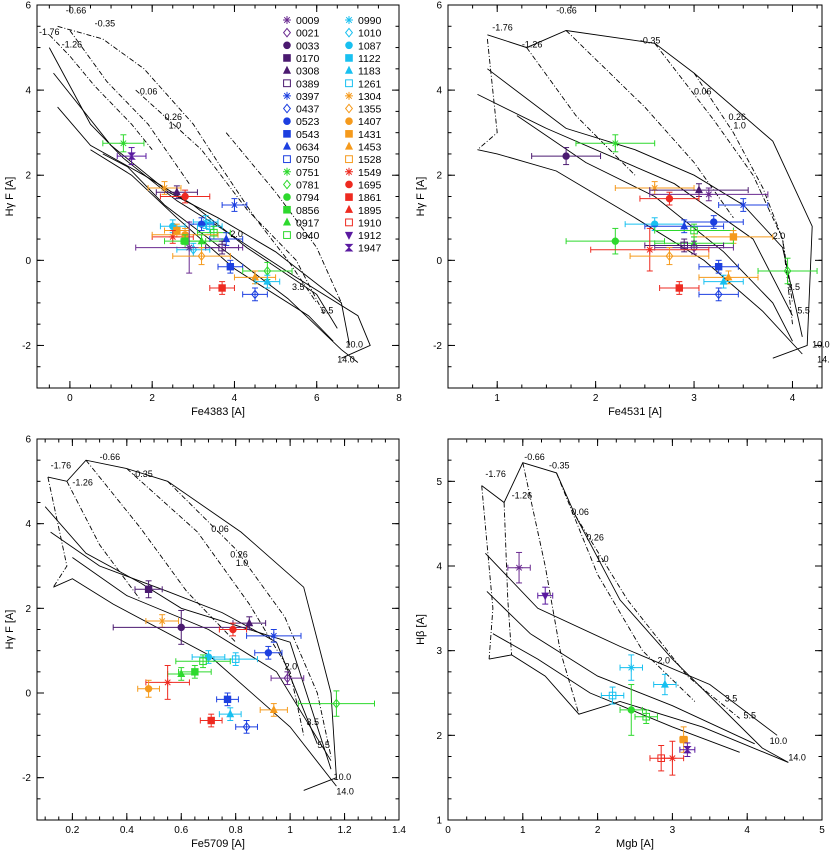 This screenshot has width=830, height=851. What do you see at coordinates (370, 110) in the screenshot?
I see `legend-label: 1355` at bounding box center [370, 110].